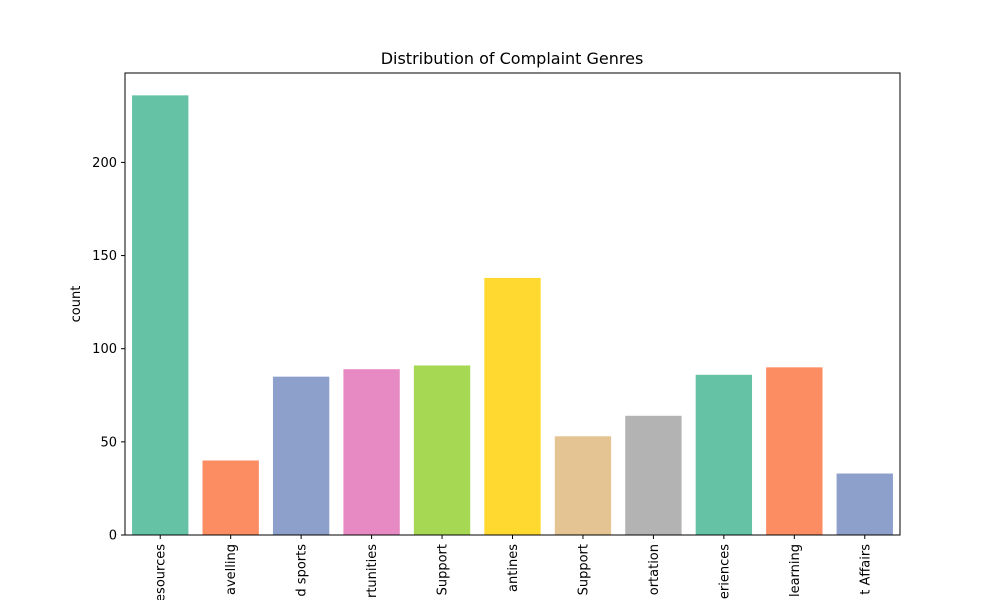 Image resolution: width=1000 pixels, height=600 pixels. What do you see at coordinates (113, 536) in the screenshot?
I see `y-tick-label-0: 0` at bounding box center [113, 536].